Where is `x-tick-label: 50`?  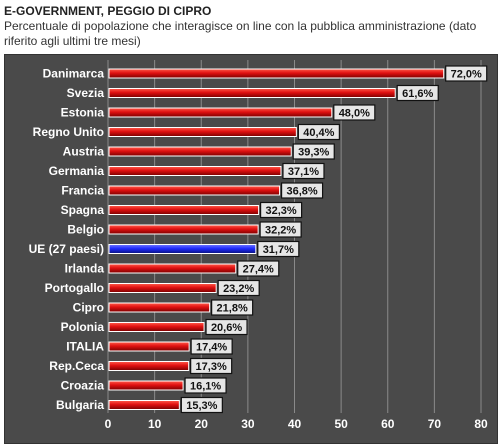
x-tick-label: 50 is located at coordinates (341, 424).